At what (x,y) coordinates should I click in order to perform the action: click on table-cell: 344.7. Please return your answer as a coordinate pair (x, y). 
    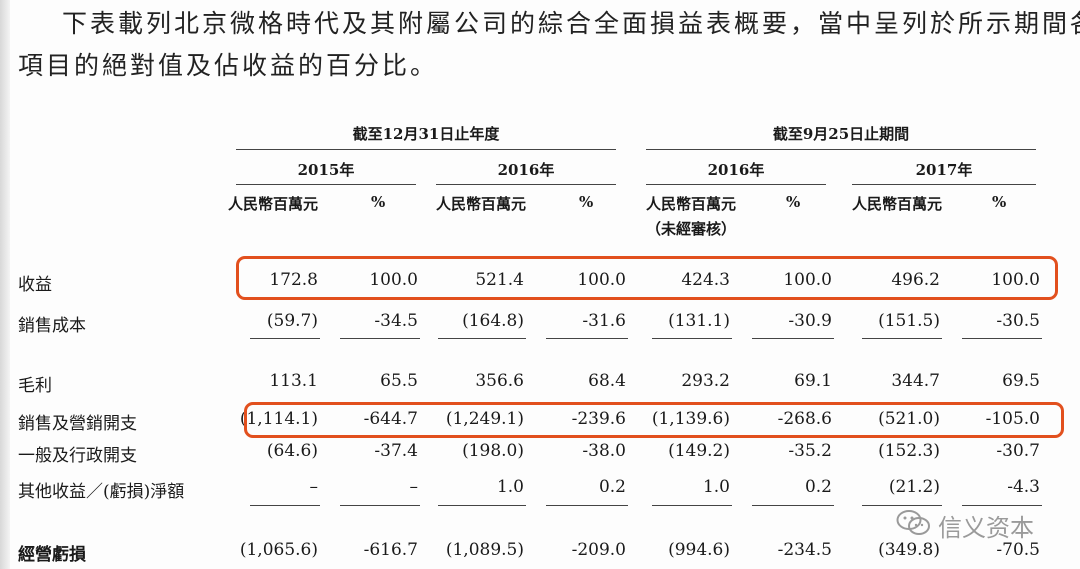
    Looking at the image, I should click on (915, 381).